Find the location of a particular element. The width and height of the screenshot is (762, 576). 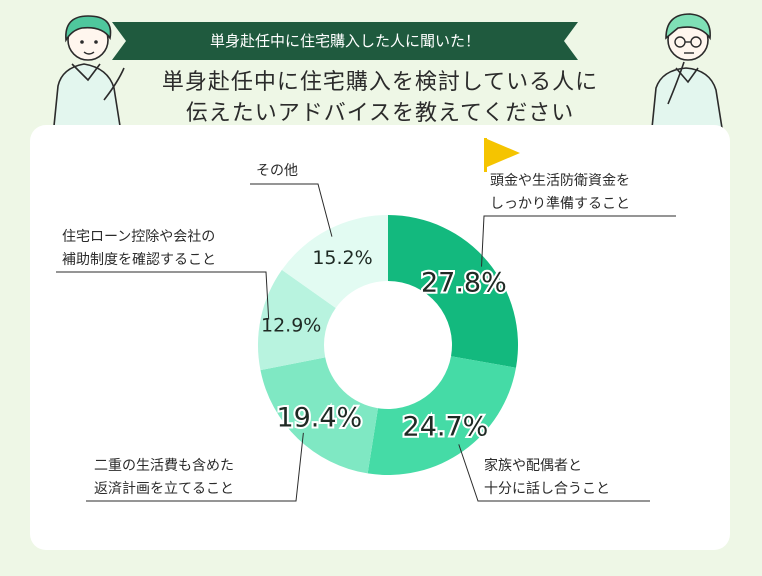

flag-icon is located at coordinates (502, 155).